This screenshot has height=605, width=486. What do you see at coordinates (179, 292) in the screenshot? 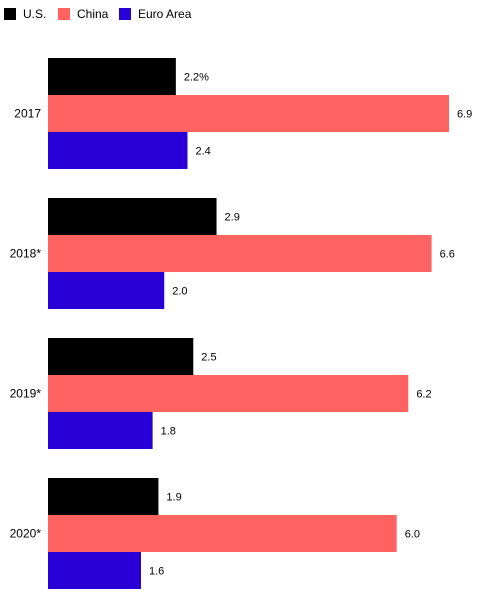
I see `data-label-euro-area-2018: 2.0` at bounding box center [179, 292].